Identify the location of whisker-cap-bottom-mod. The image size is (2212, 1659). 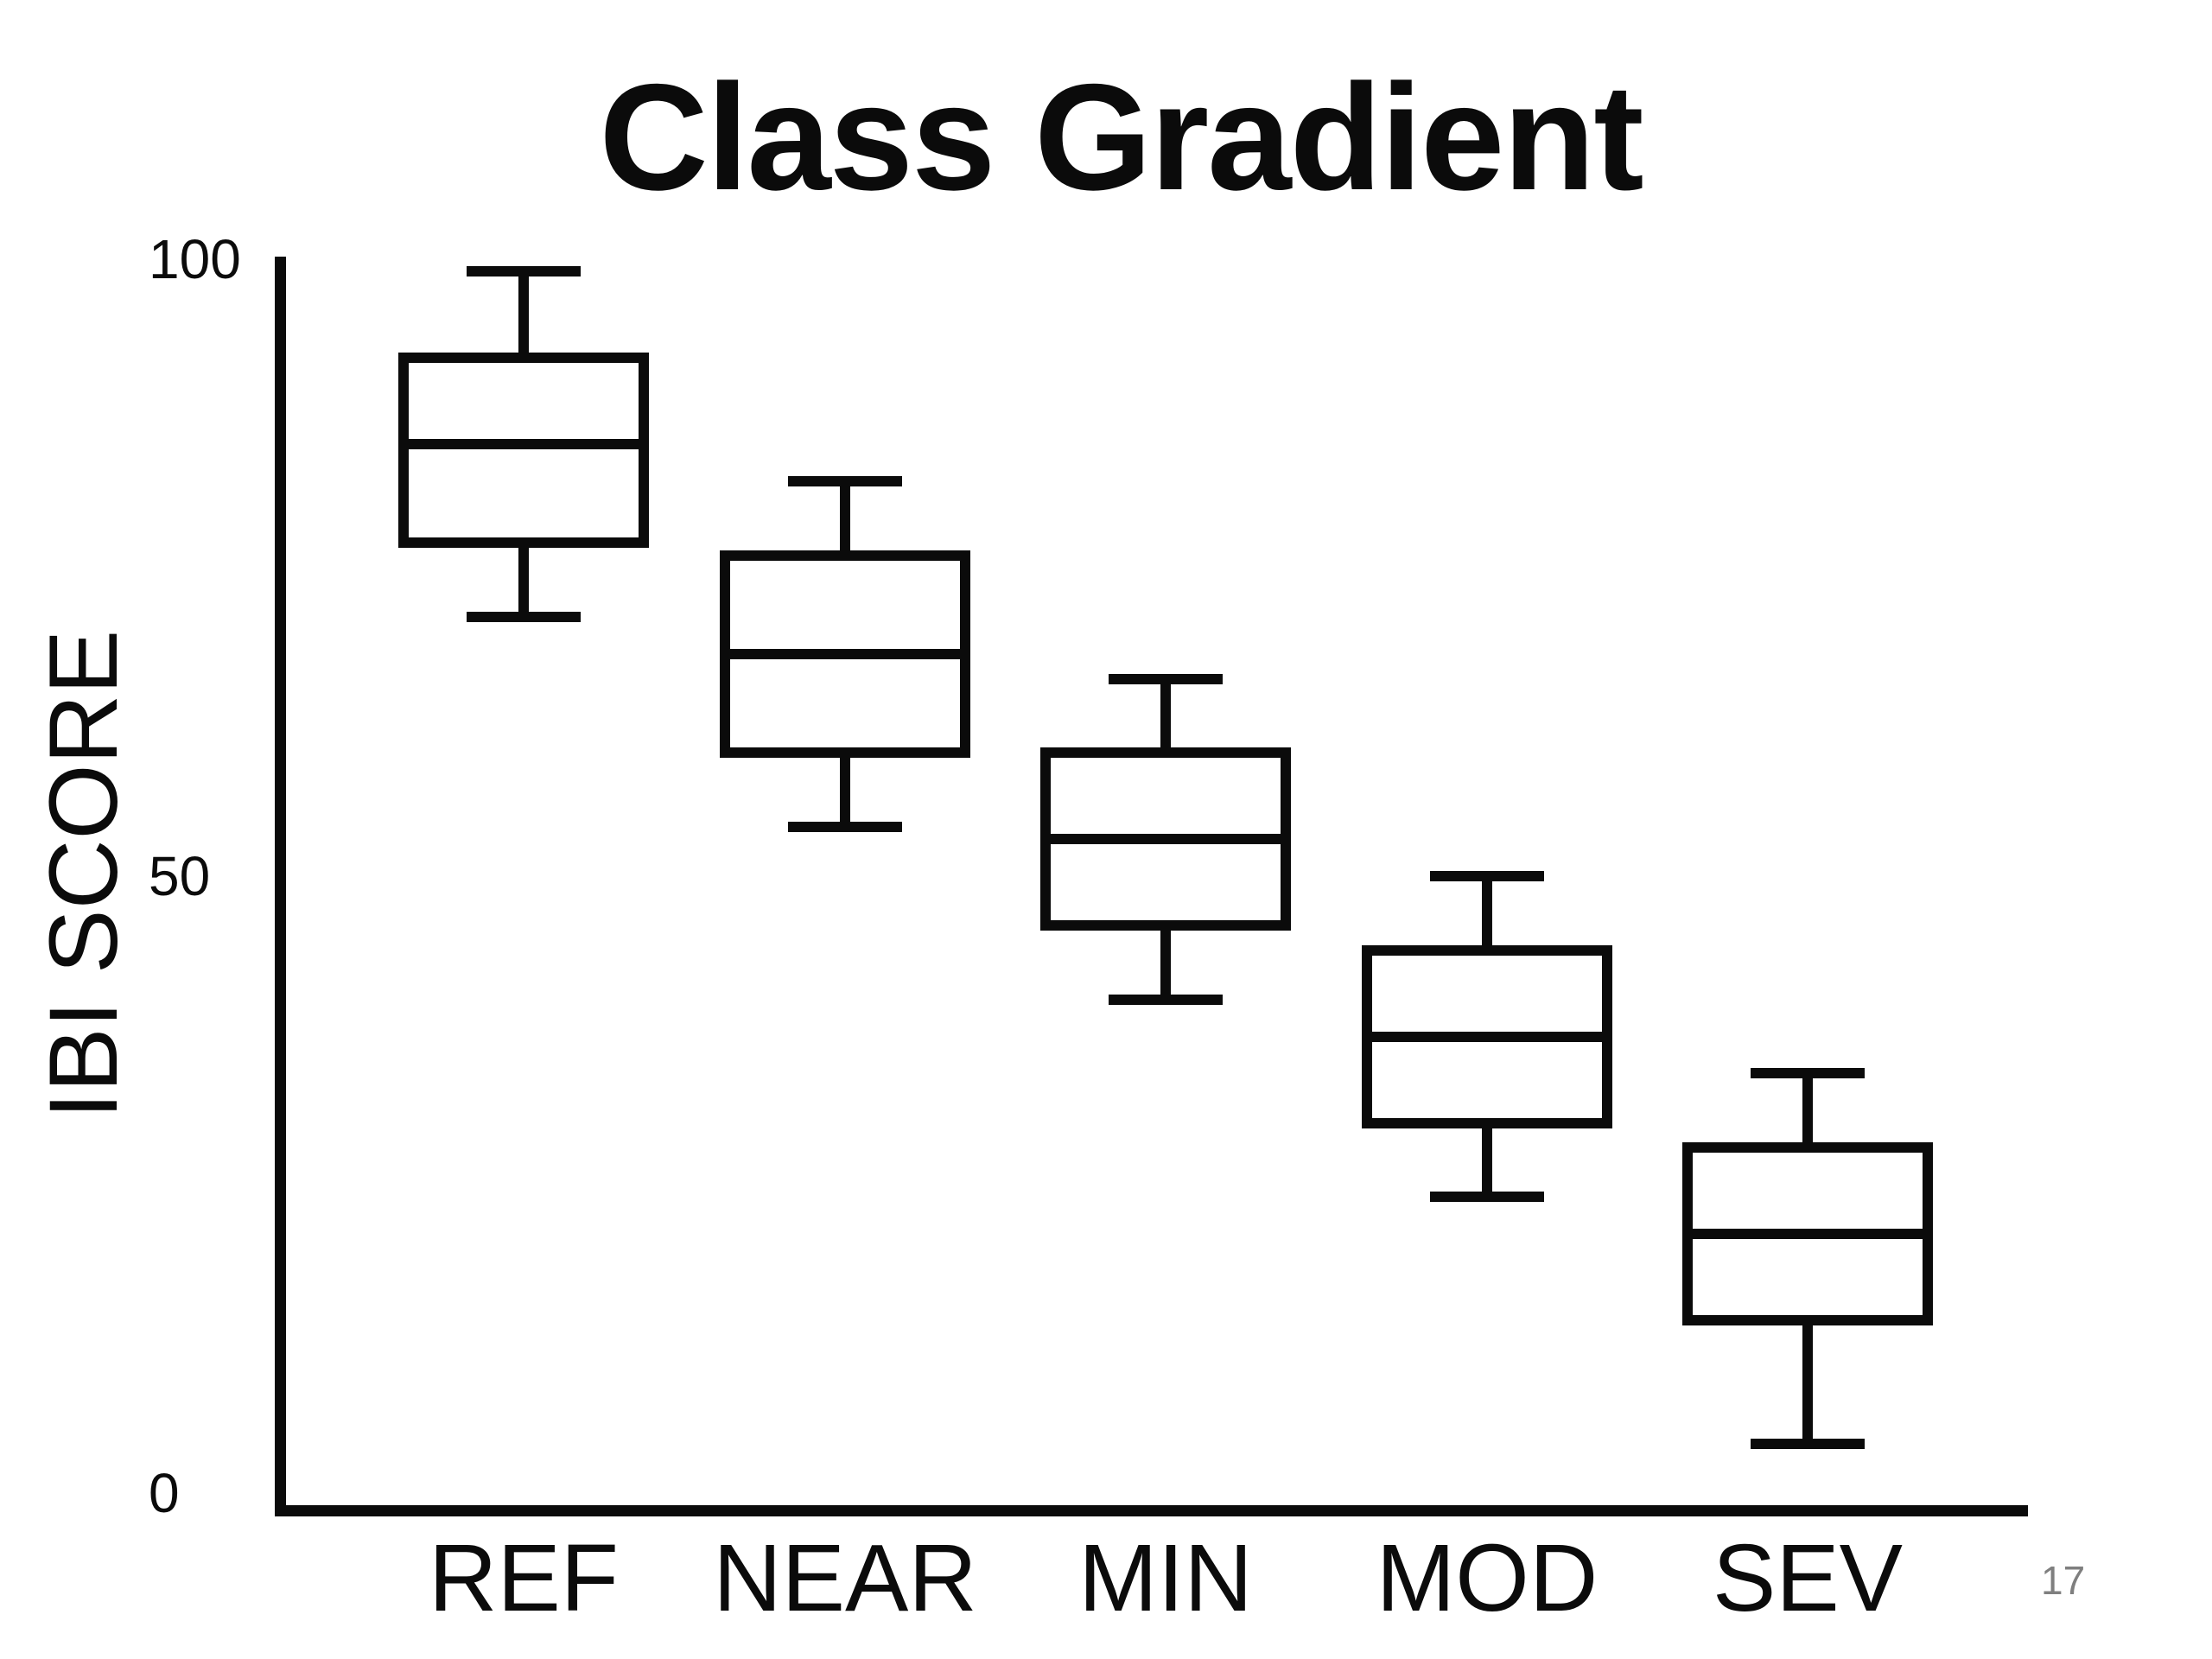
(1487, 1197).